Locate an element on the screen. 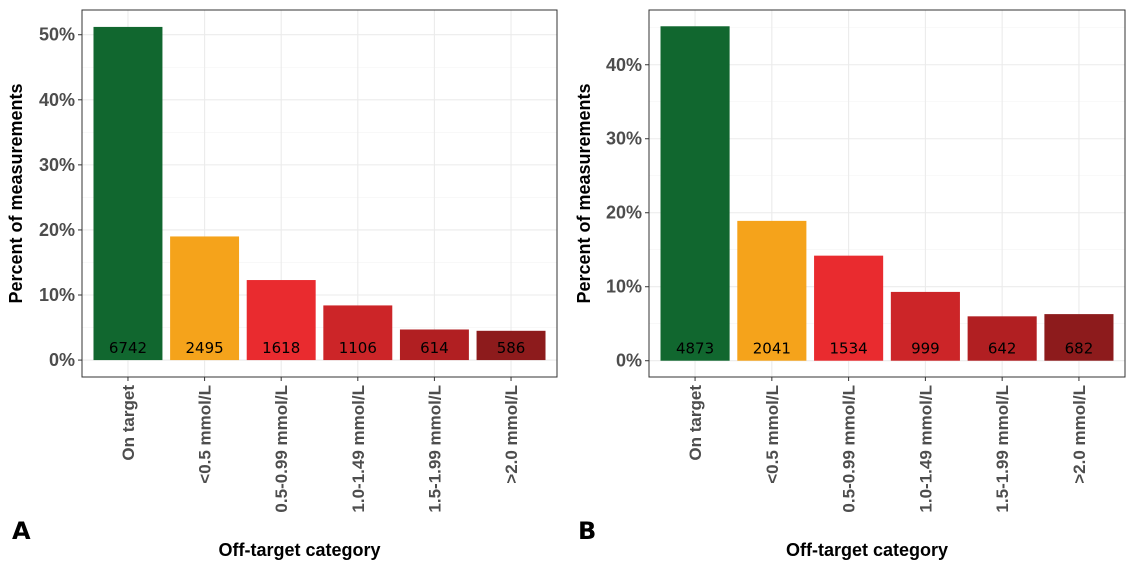 The image size is (1135, 568). panel-label-b: B is located at coordinates (587, 531).